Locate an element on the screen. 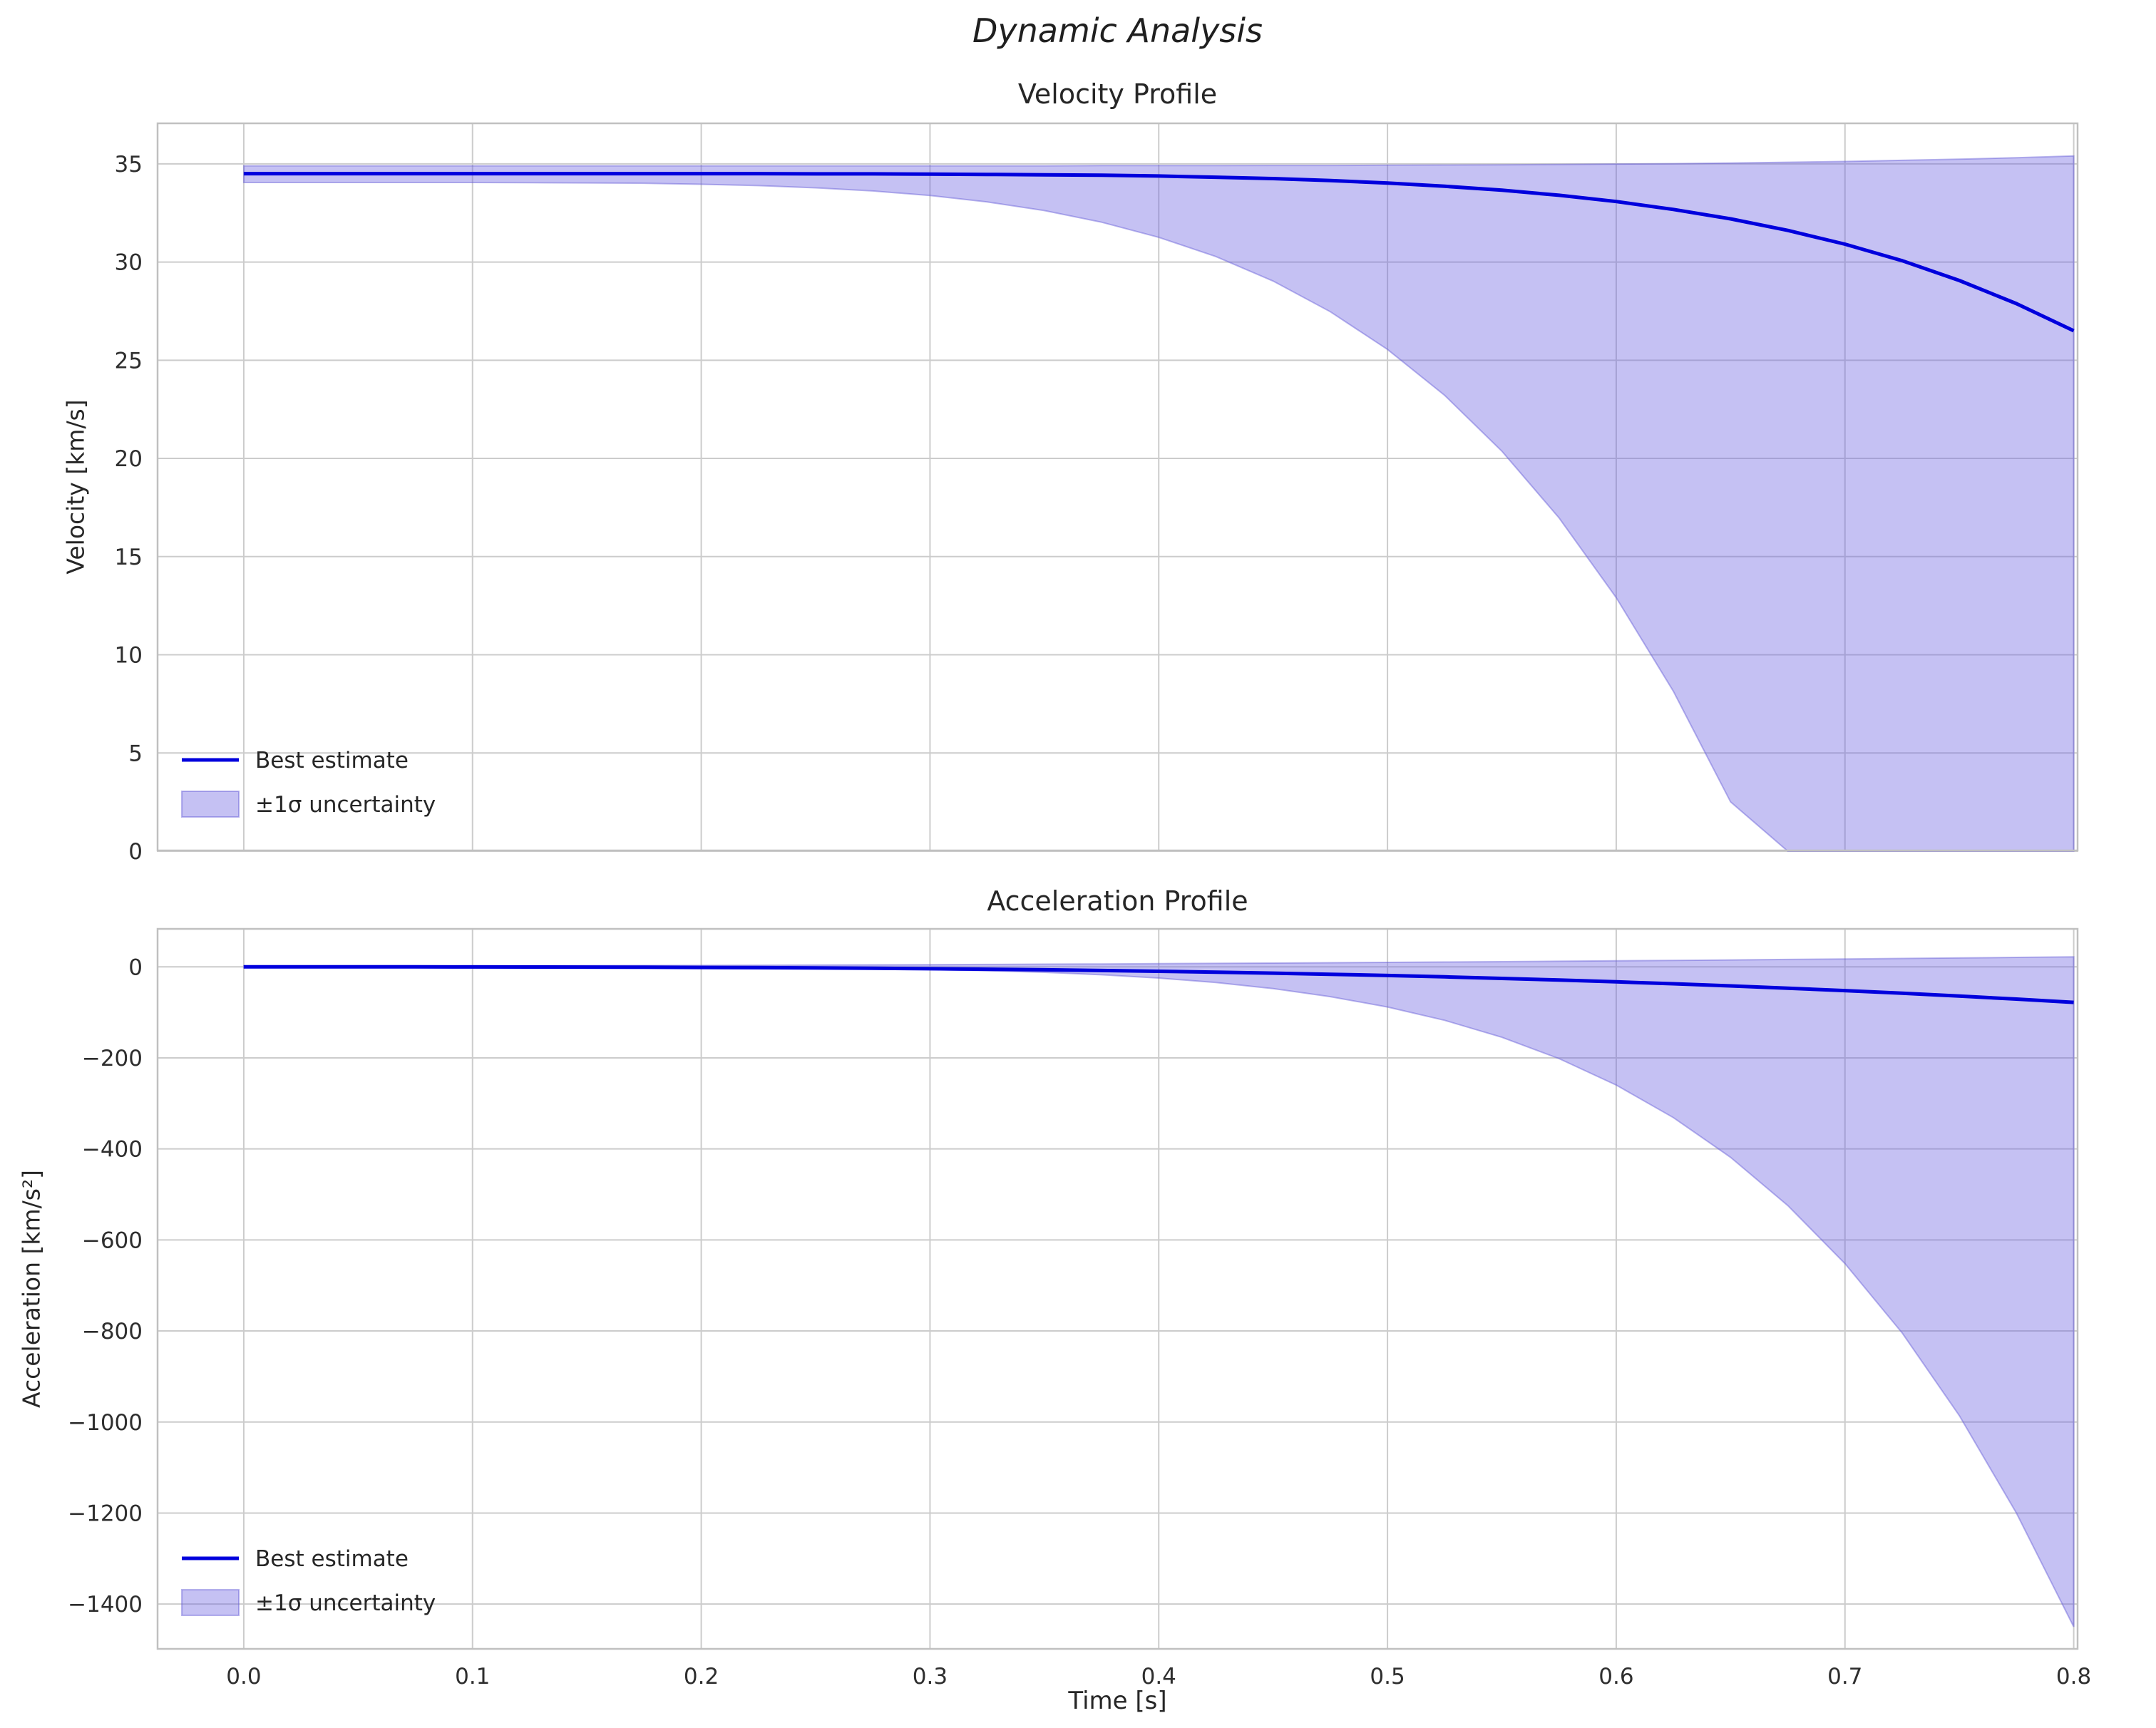 Image resolution: width=2156 pixels, height=1728 pixels. x-tick-label: 0.3 is located at coordinates (930, 1677).